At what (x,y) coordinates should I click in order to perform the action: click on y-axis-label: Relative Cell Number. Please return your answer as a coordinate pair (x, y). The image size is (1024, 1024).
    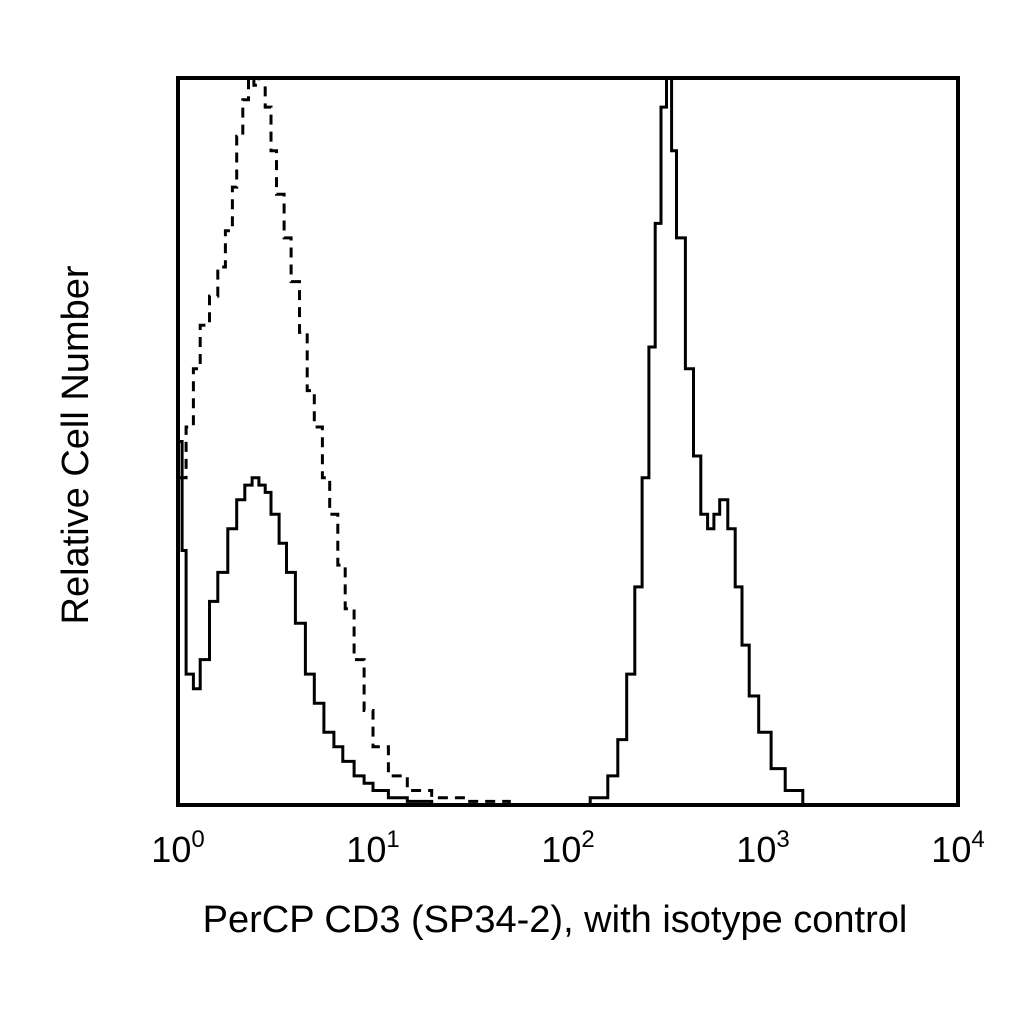
    Looking at the image, I should click on (76, 444).